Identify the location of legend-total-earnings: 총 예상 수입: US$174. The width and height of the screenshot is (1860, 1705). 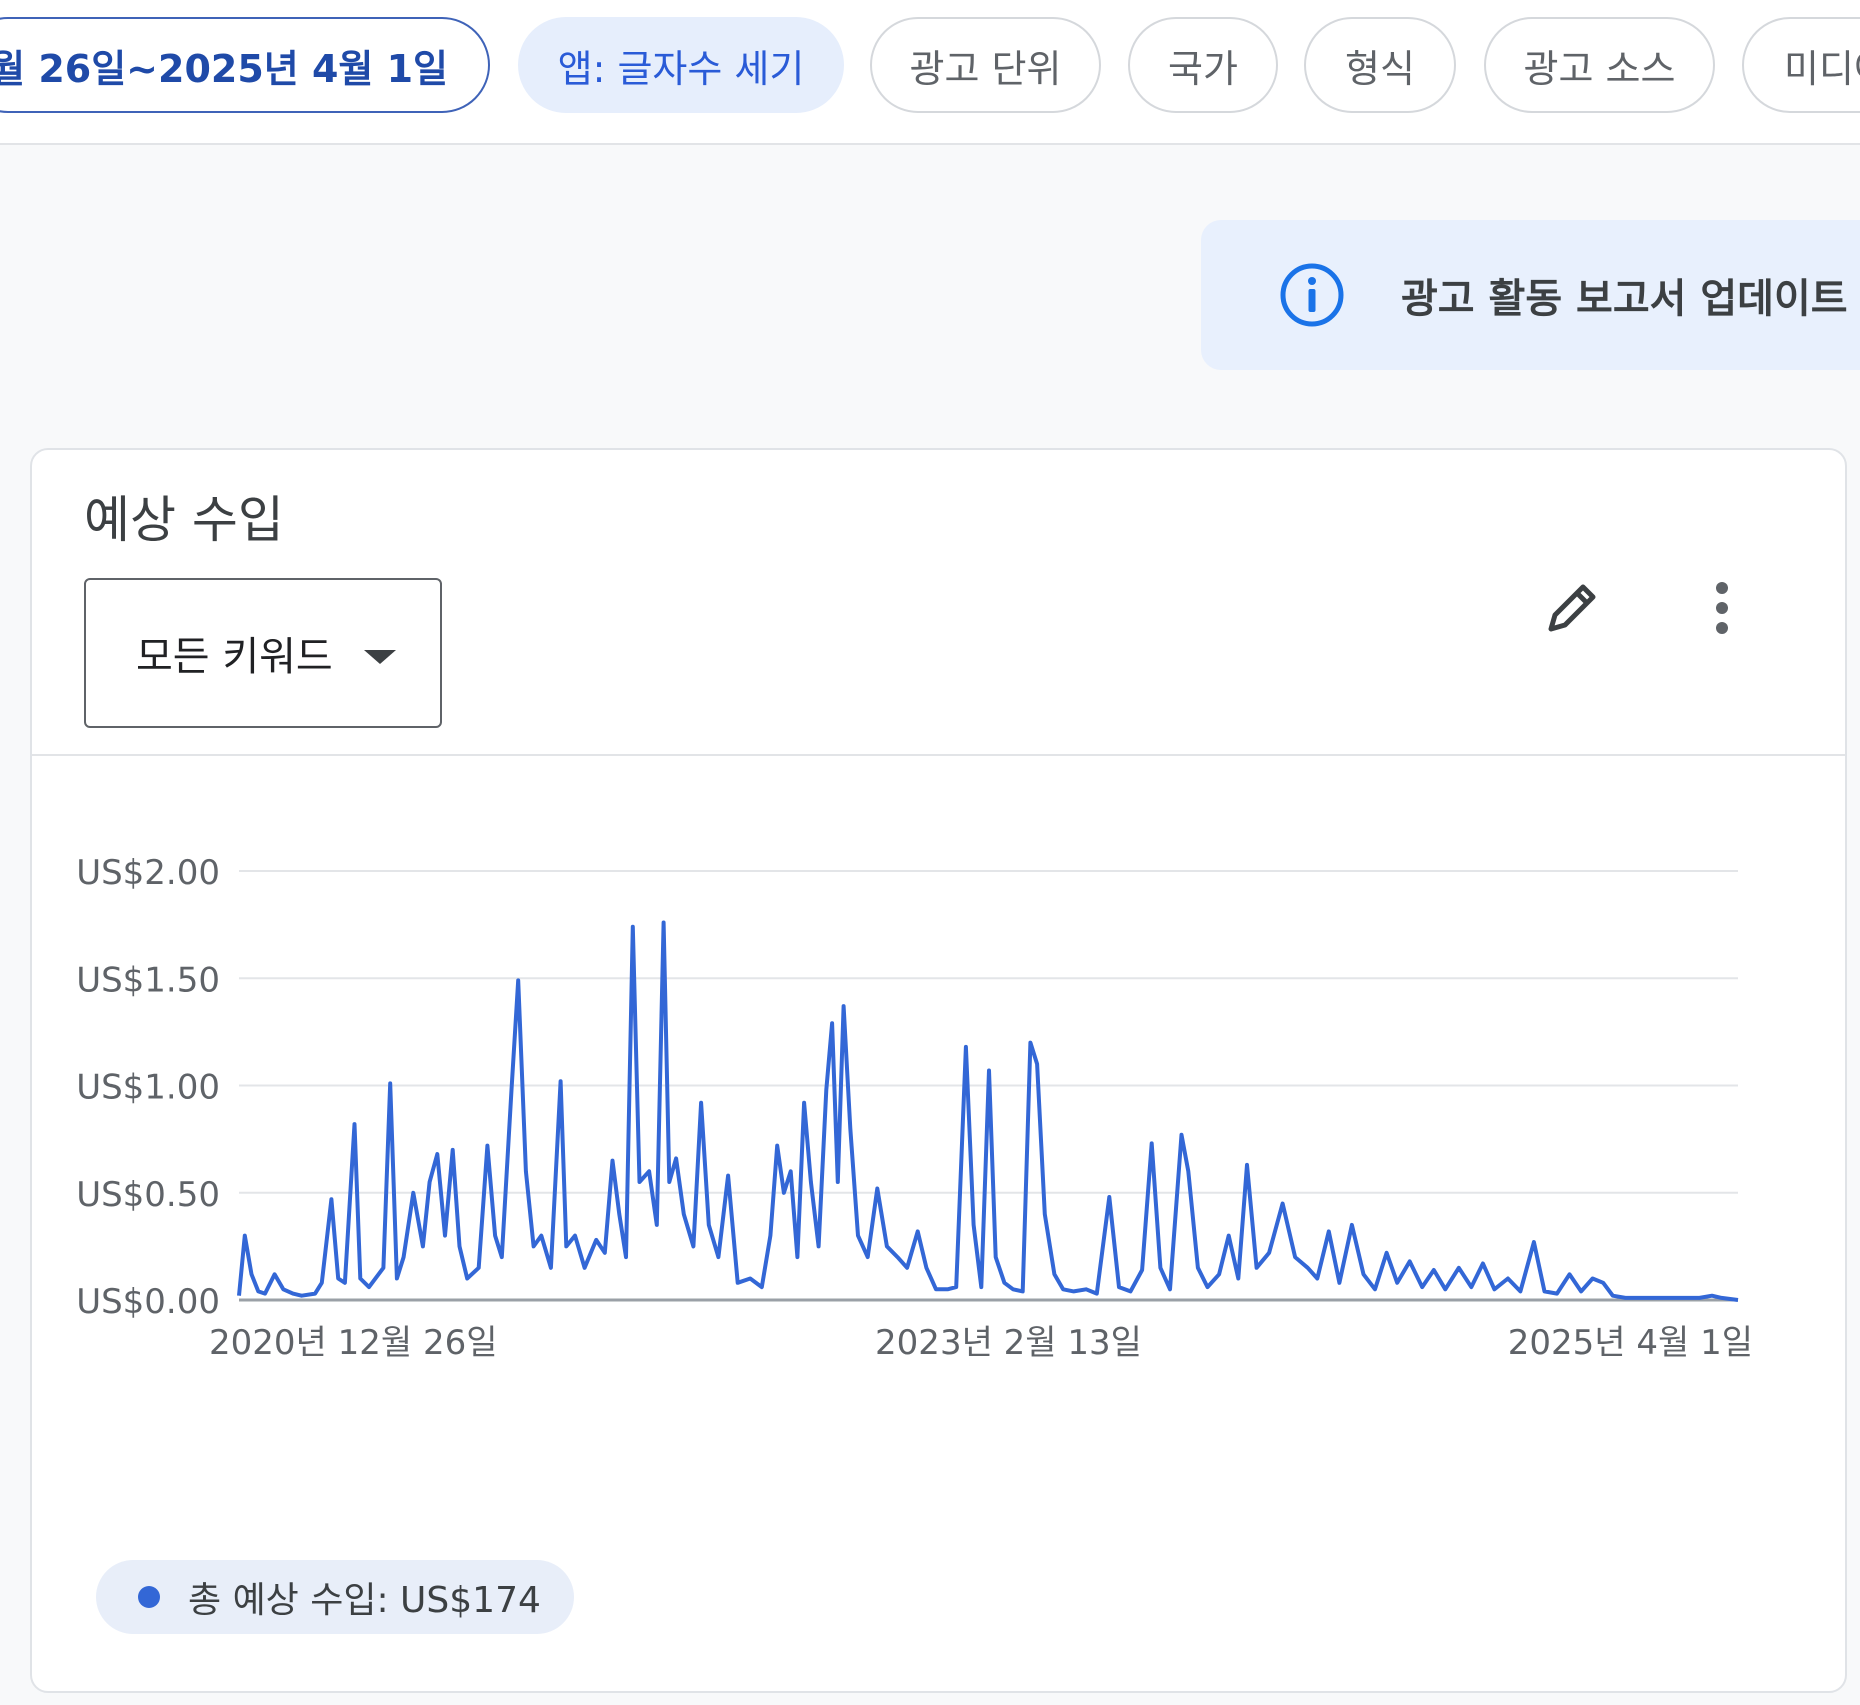
(335, 1597).